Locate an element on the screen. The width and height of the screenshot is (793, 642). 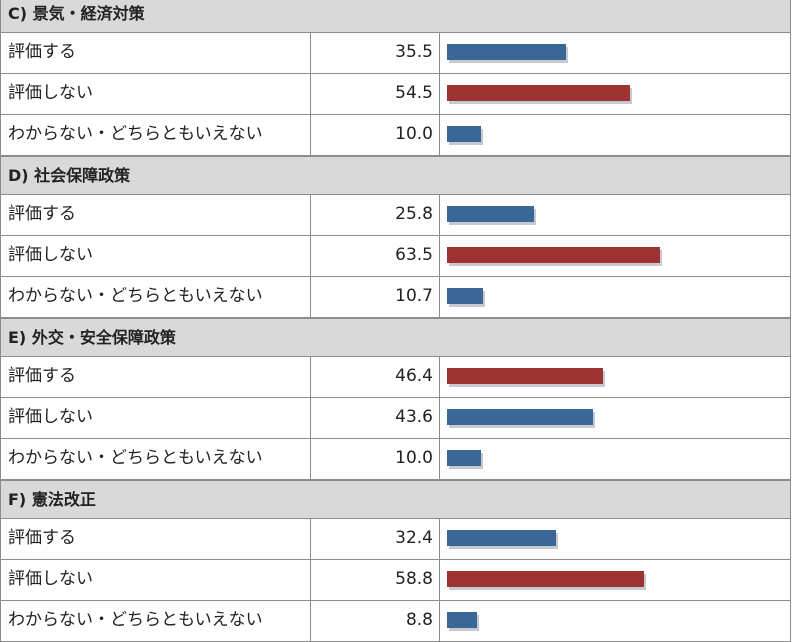
table-row: 評価する 32.4 is located at coordinates (395, 539).